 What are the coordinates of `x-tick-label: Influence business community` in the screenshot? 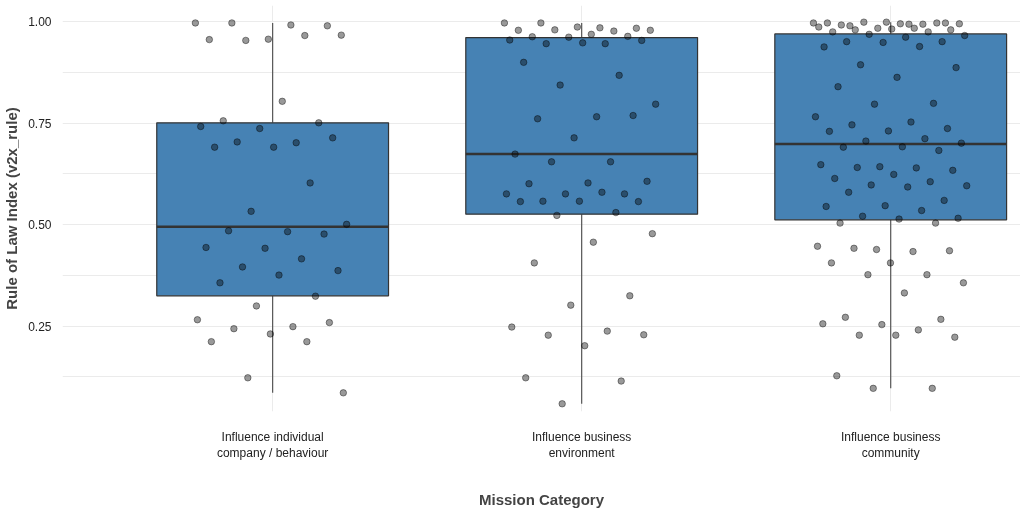 It's located at (891, 445).